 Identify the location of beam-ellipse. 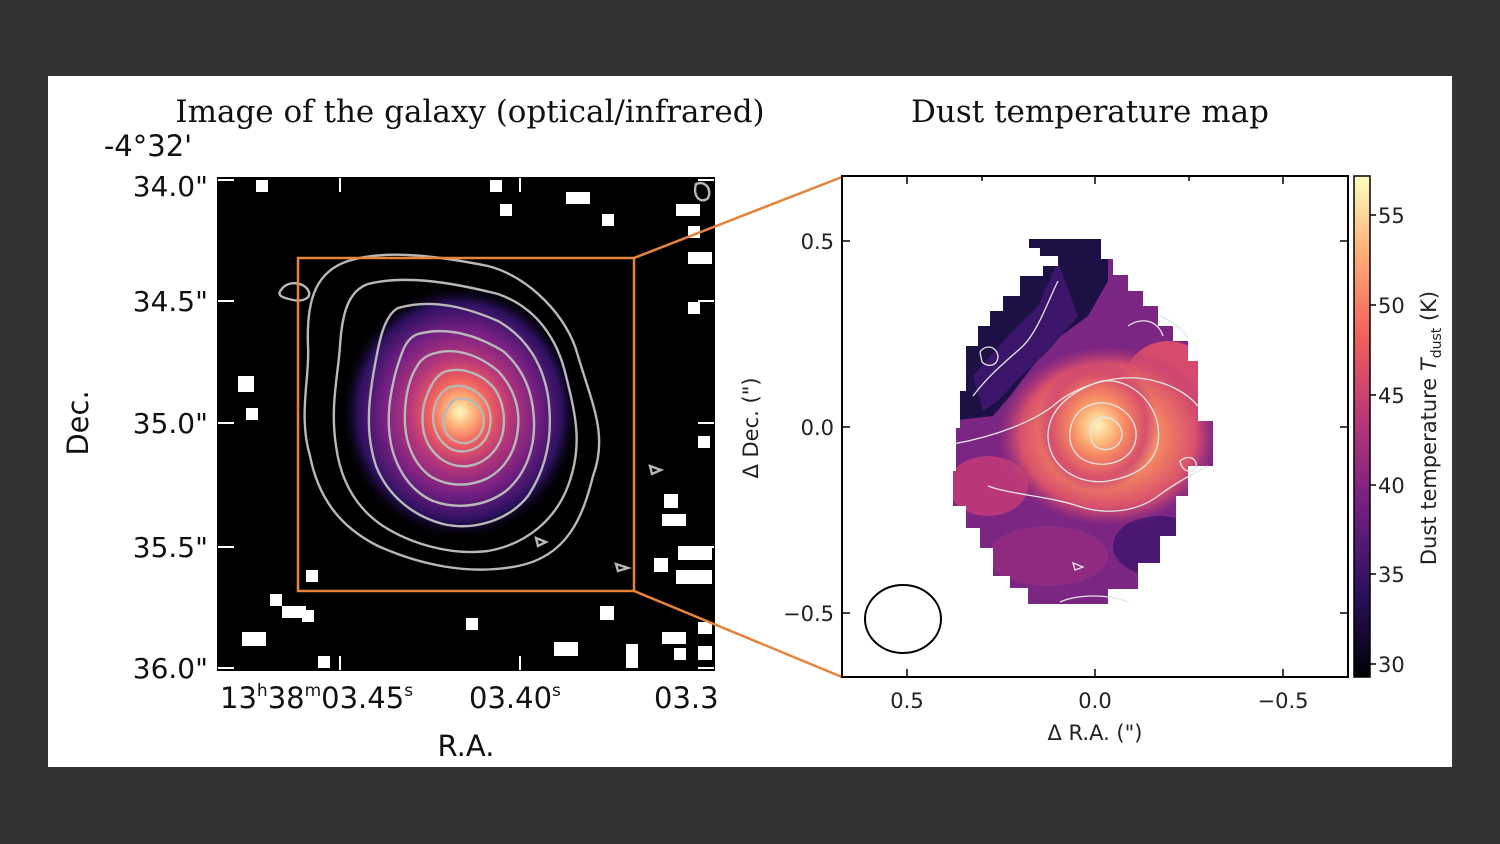
(903, 619).